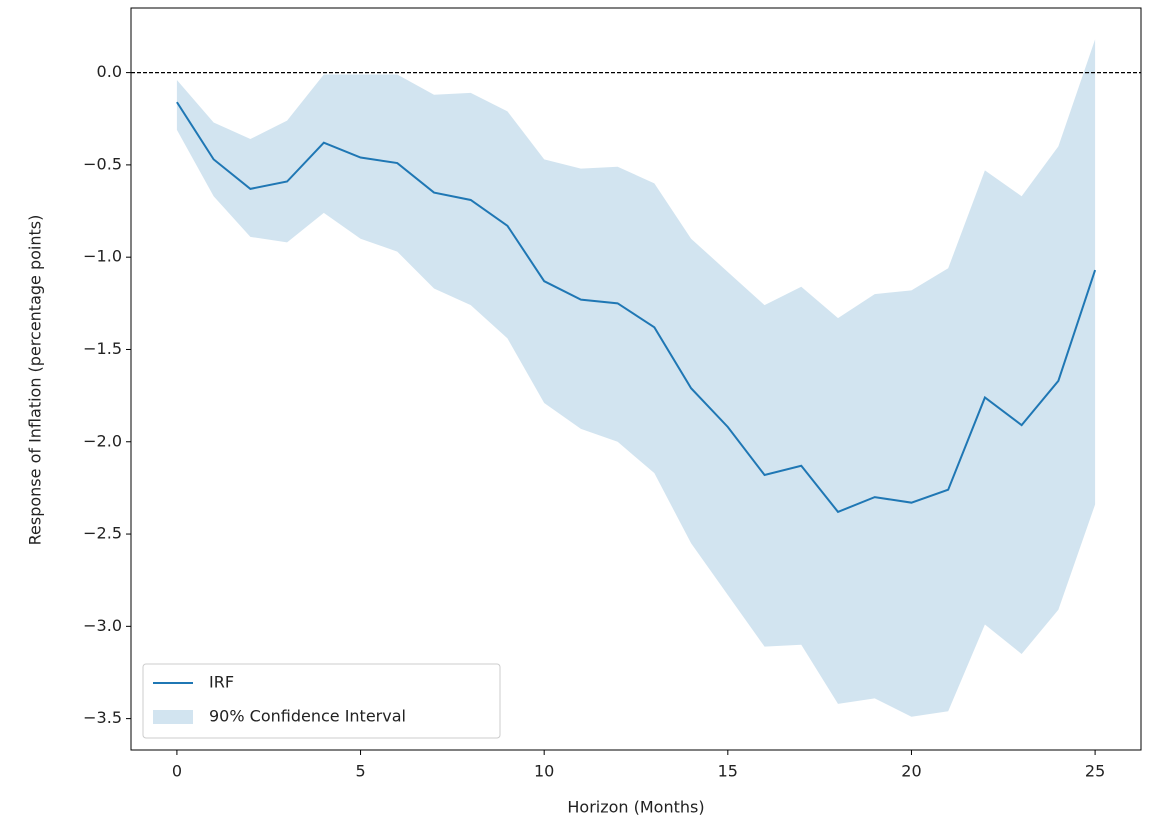 This screenshot has height=825, width=1150. I want to click on y-tick-label: −3.5, so click(102, 717).